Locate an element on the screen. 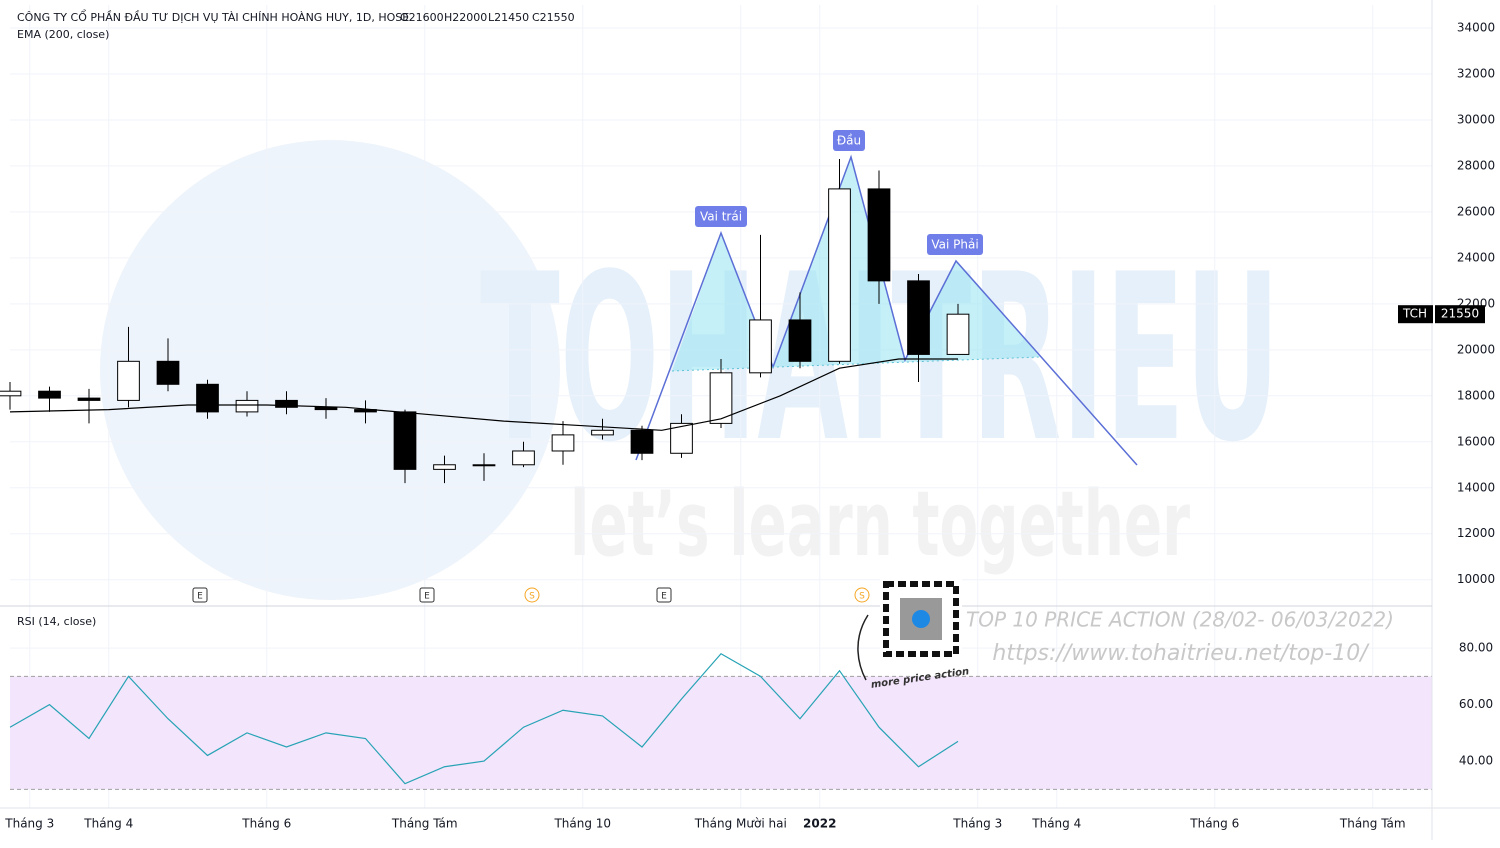  ohlc: O21600 H22000 L21450 C21550 is located at coordinates (487, 17).